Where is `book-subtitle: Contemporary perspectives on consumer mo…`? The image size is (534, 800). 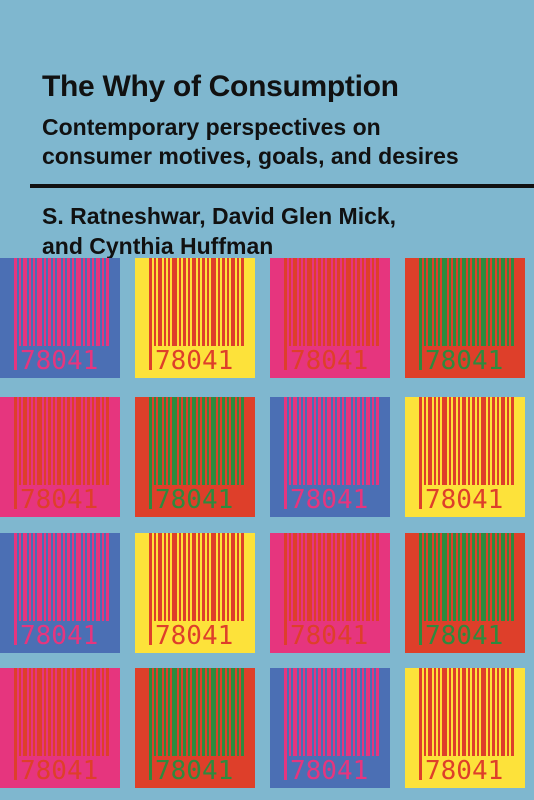
book-subtitle: Contemporary perspectives on consumer mo… is located at coordinates (282, 142).